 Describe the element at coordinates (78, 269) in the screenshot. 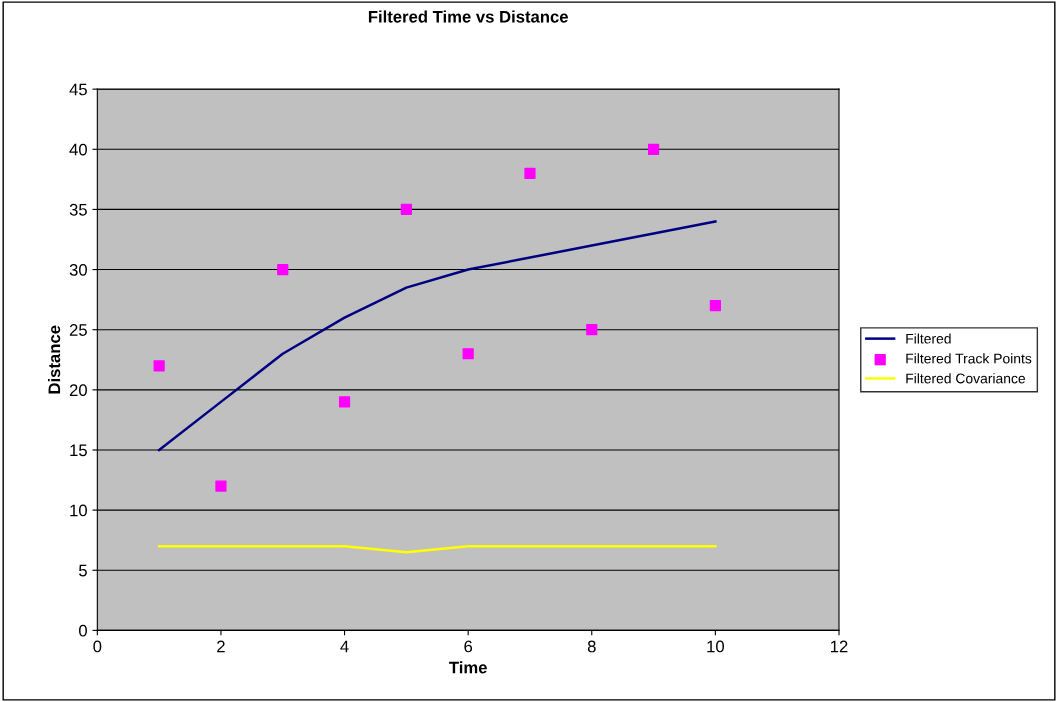

I see `y-tick-label: 30` at that location.